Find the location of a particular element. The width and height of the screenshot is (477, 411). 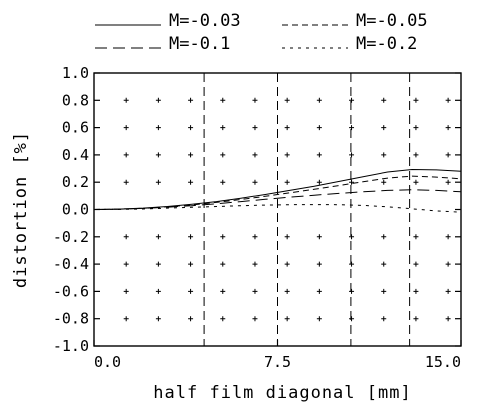

y-tick-label: -0.8 is located at coordinates (71, 319).